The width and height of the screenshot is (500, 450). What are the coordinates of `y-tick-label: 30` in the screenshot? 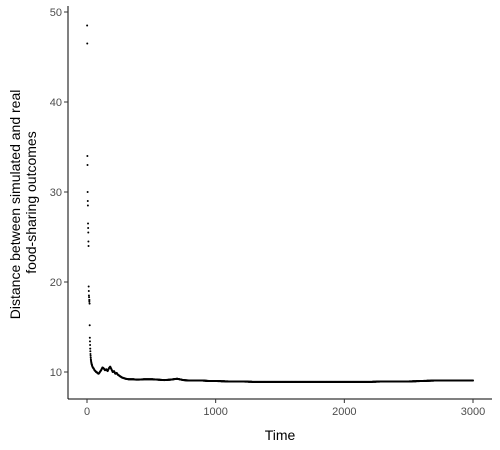 It's located at (56, 193).